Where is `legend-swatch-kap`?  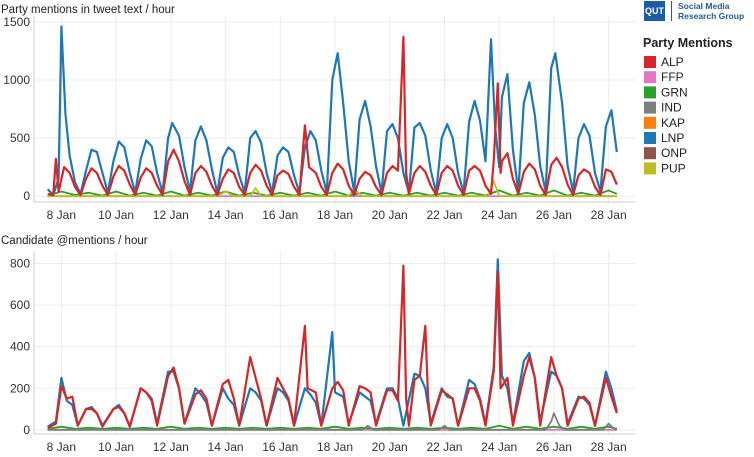
legend-swatch-kap is located at coordinates (650, 122).